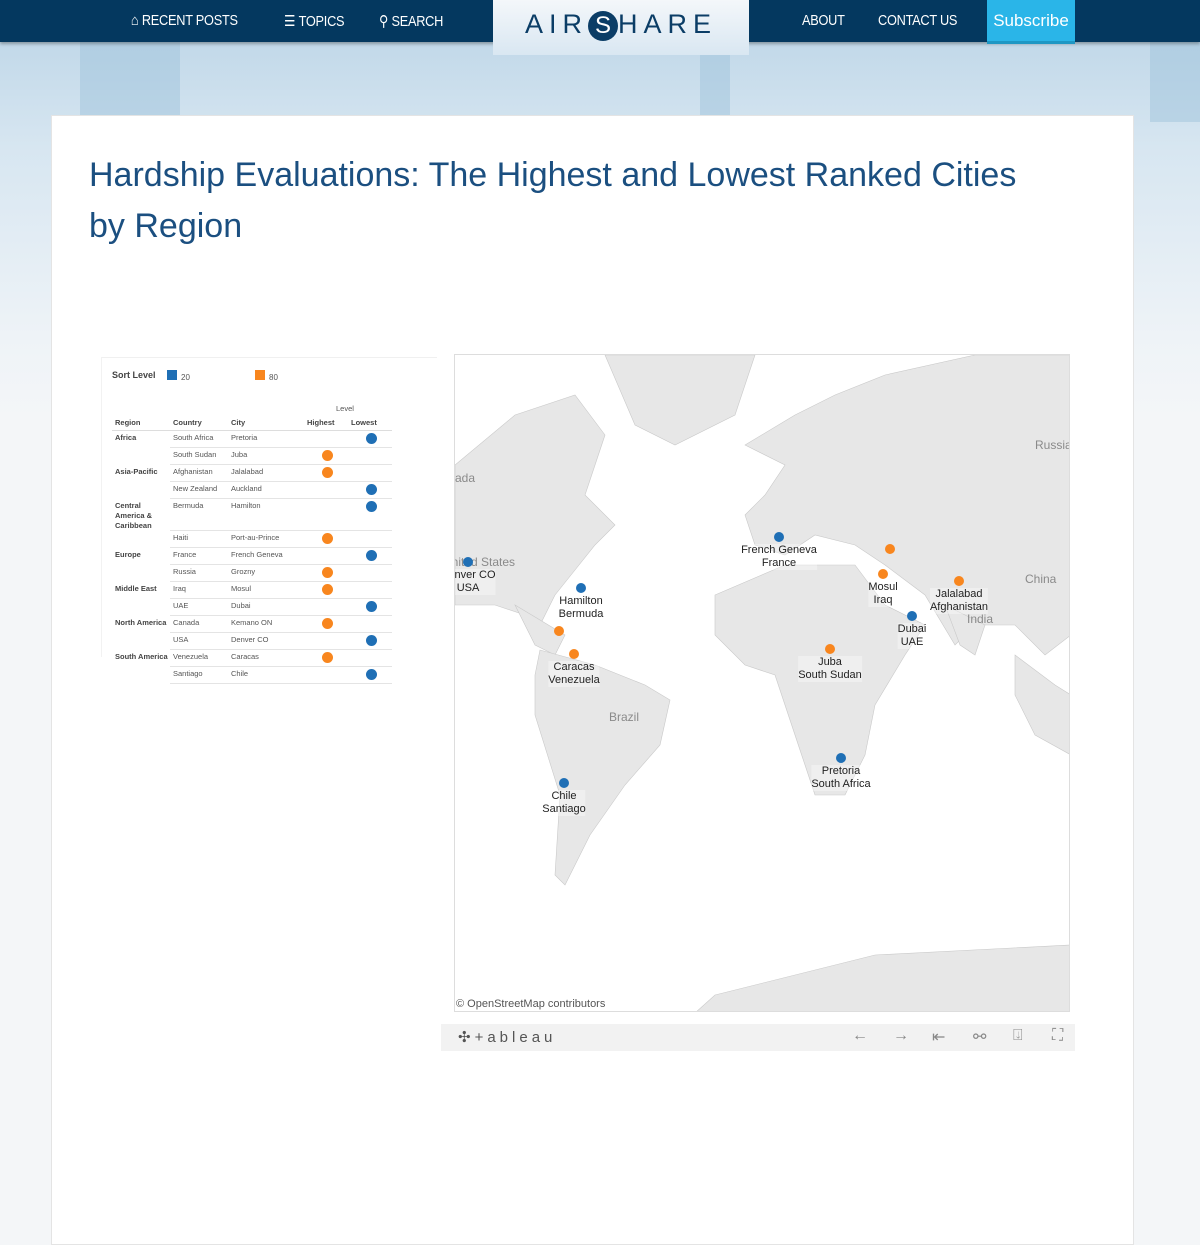 The image size is (1200, 1245). I want to click on undo-button: ←, so click(860, 1035).